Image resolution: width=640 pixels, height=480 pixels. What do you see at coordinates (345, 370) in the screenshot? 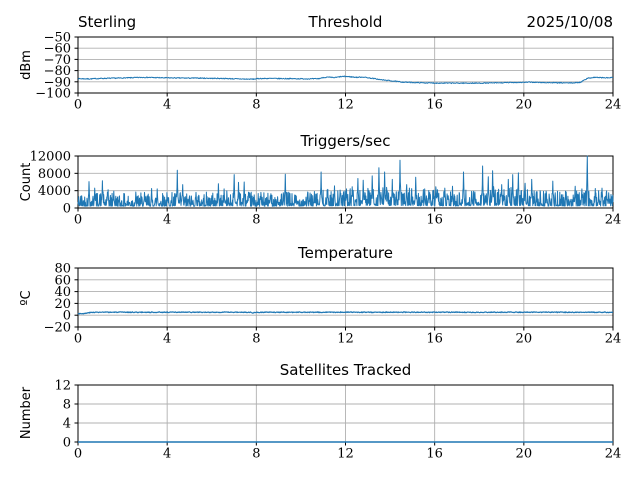
I see `satellites-title: Satellites Tracked` at bounding box center [345, 370].